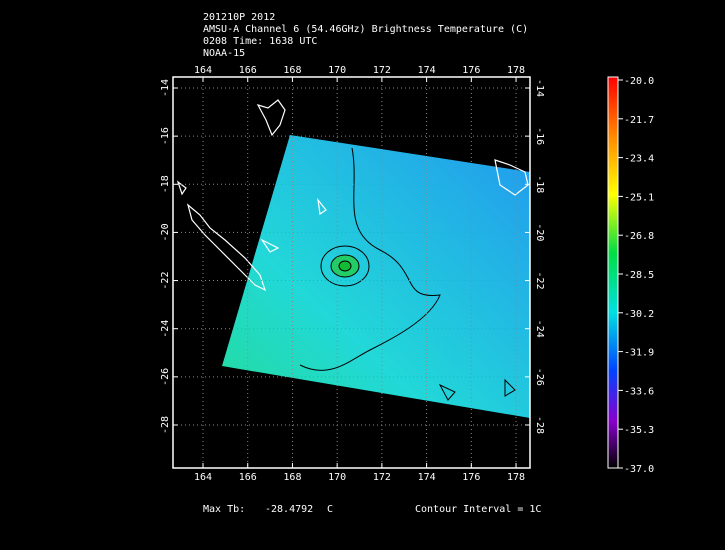 The width and height of the screenshot is (725, 550). What do you see at coordinates (613, 272) in the screenshot?
I see `colorbar` at bounding box center [613, 272].